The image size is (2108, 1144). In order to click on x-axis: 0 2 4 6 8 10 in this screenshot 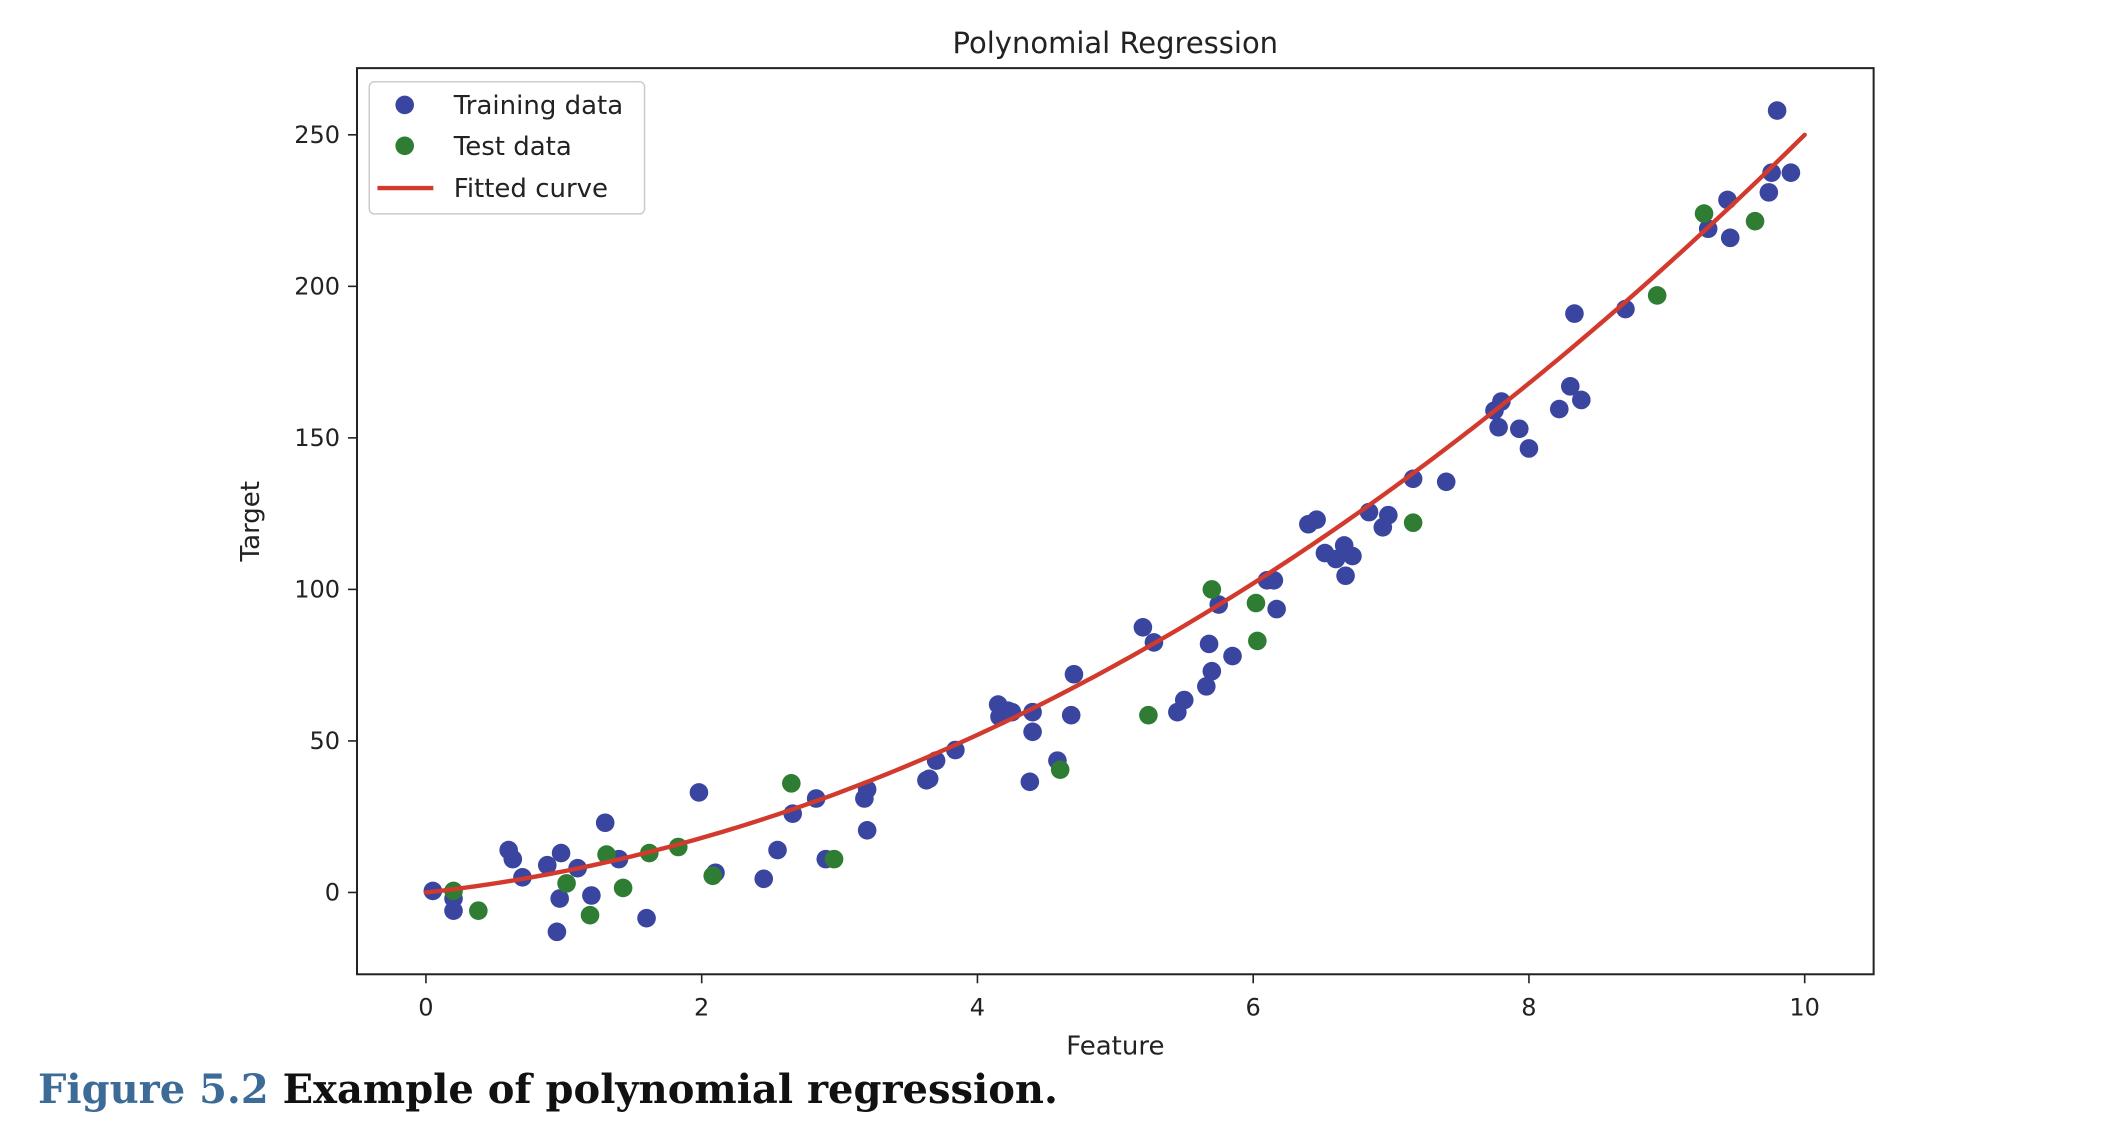, I will do `click(1119, 997)`.